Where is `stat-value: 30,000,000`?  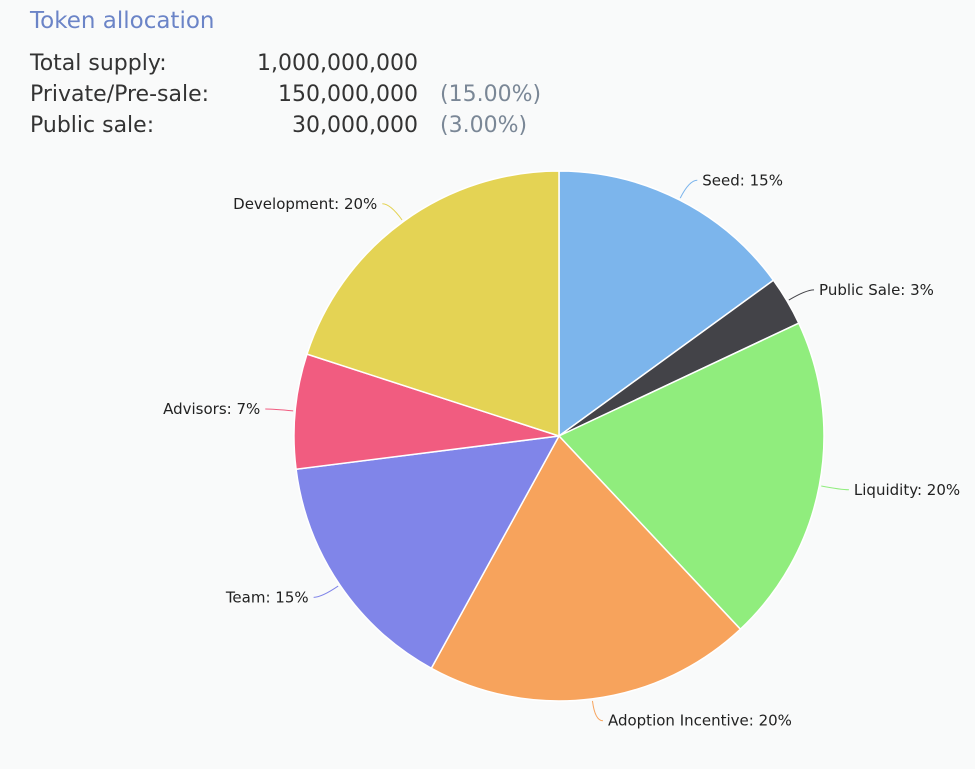 stat-value: 30,000,000 is located at coordinates (355, 125).